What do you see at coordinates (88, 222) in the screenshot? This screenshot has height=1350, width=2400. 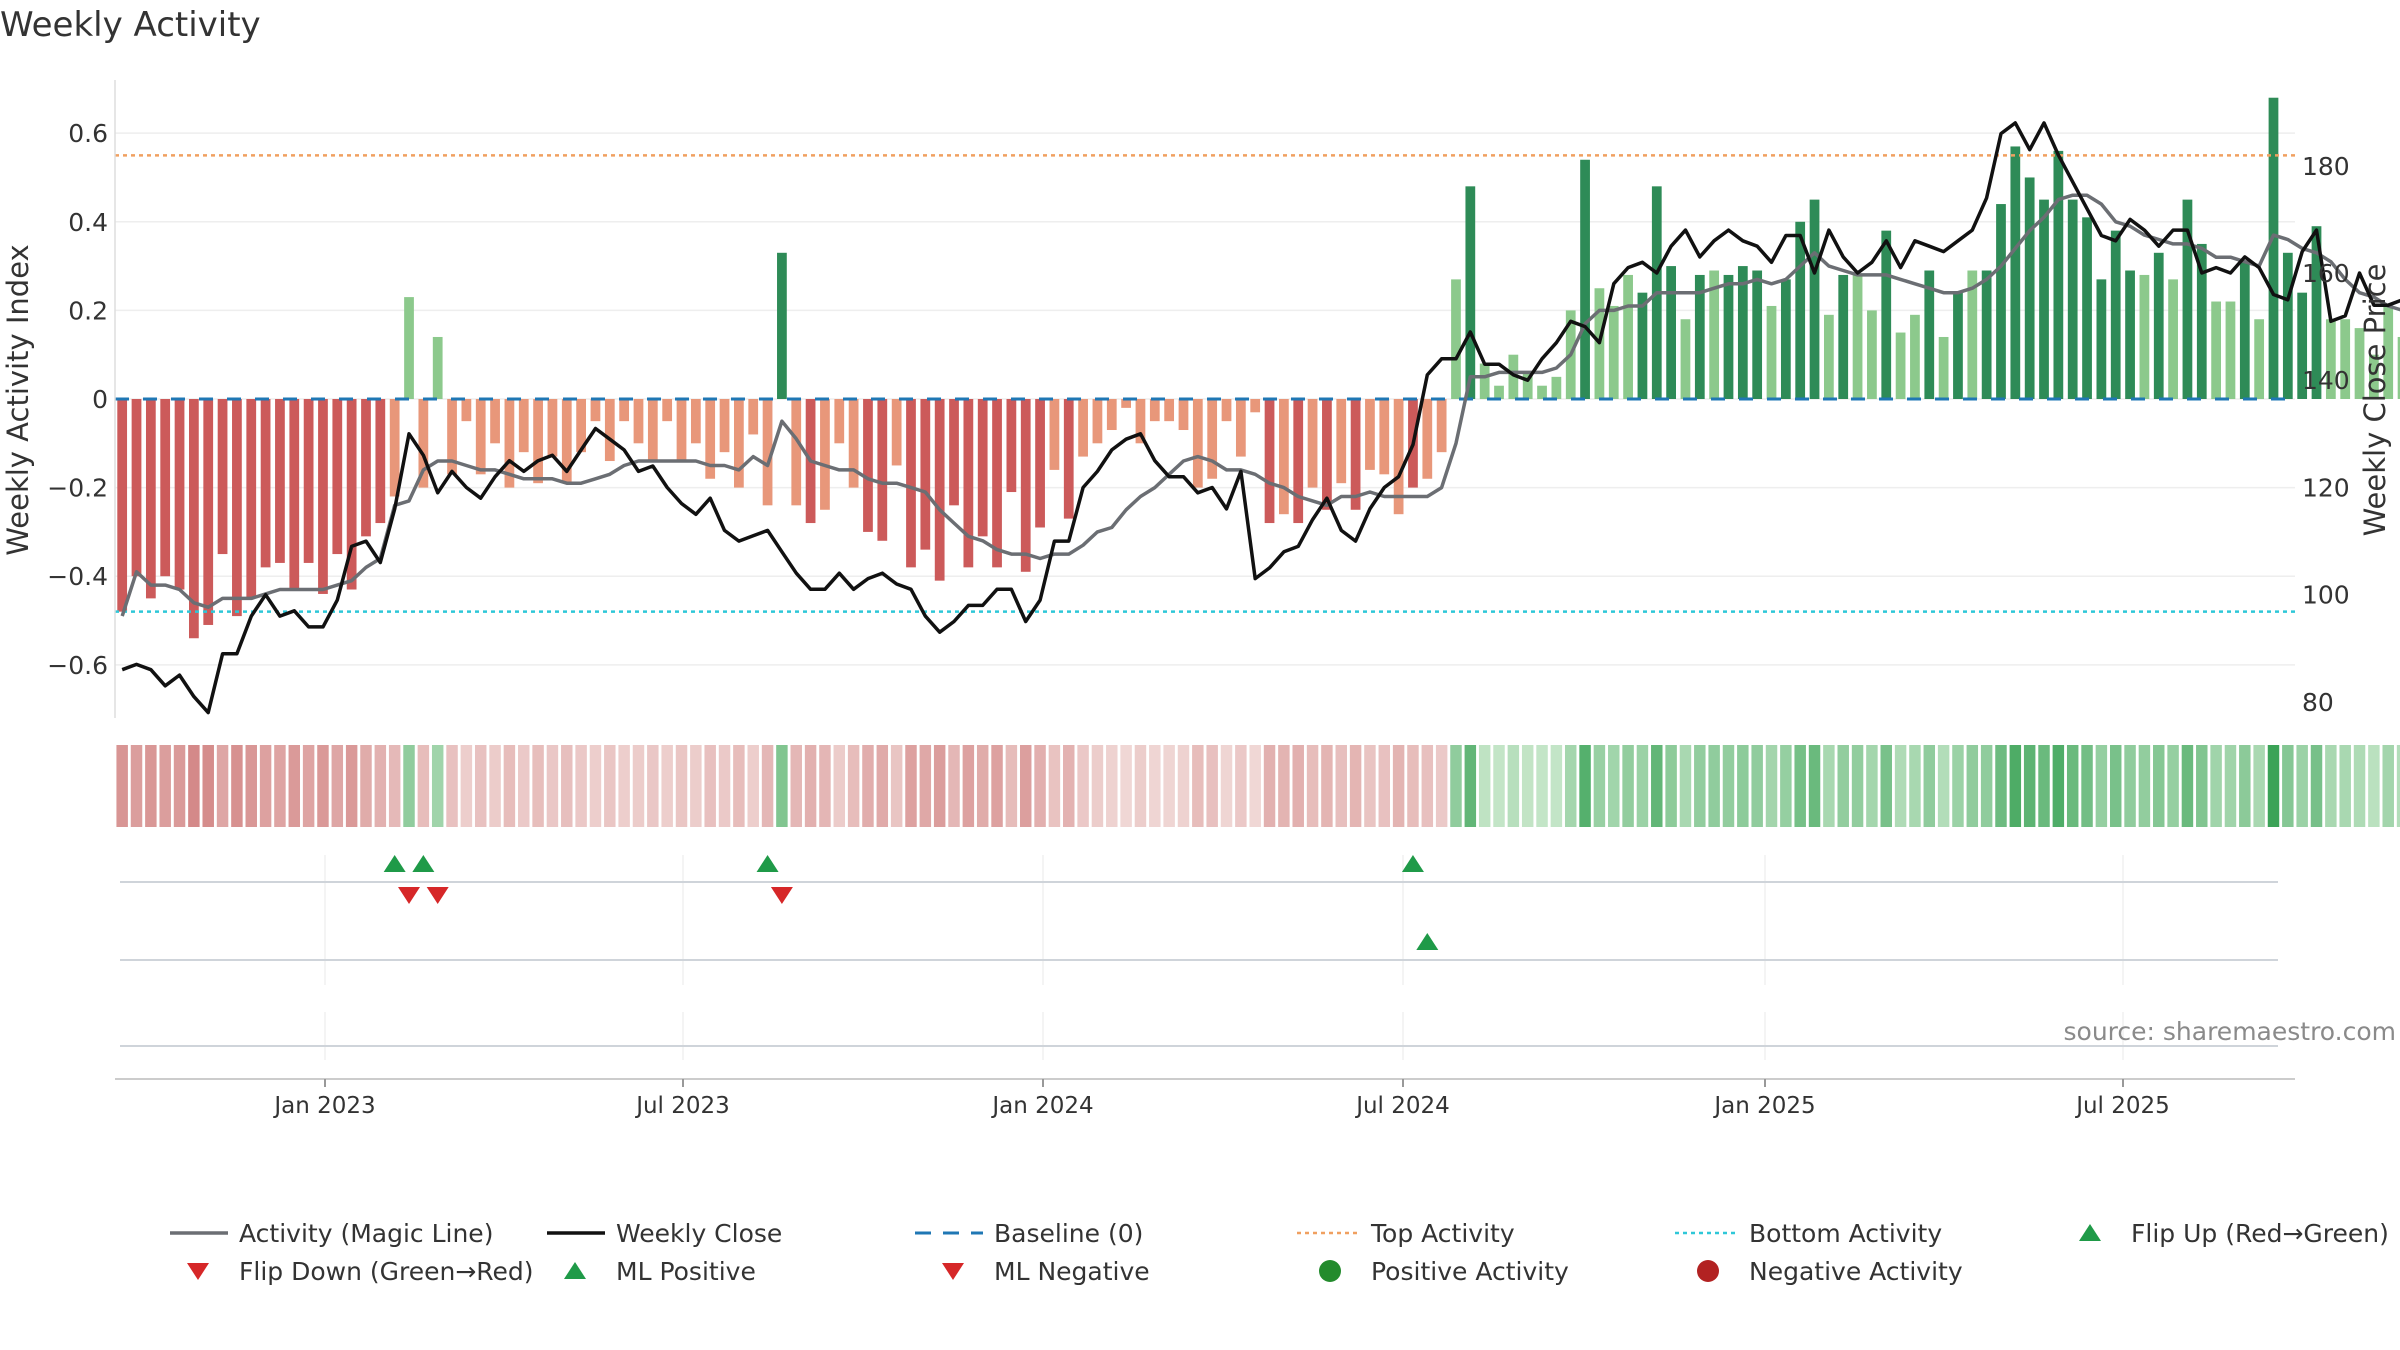 I see `left-tick-label: 0.4` at bounding box center [88, 222].